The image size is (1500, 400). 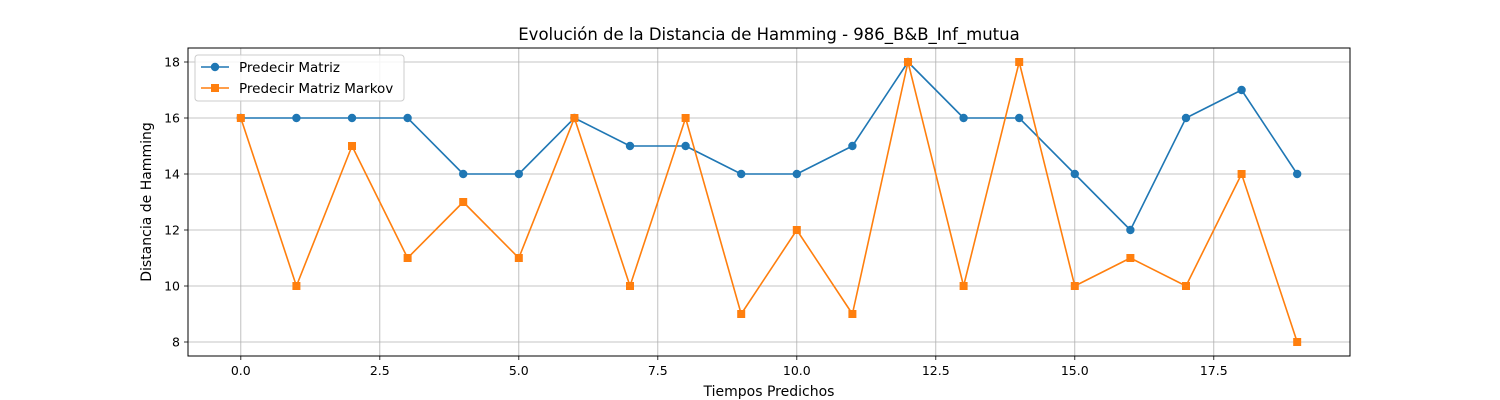 What do you see at coordinates (147, 202) in the screenshot?
I see `y-axis-label: Distancia de Hamming` at bounding box center [147, 202].